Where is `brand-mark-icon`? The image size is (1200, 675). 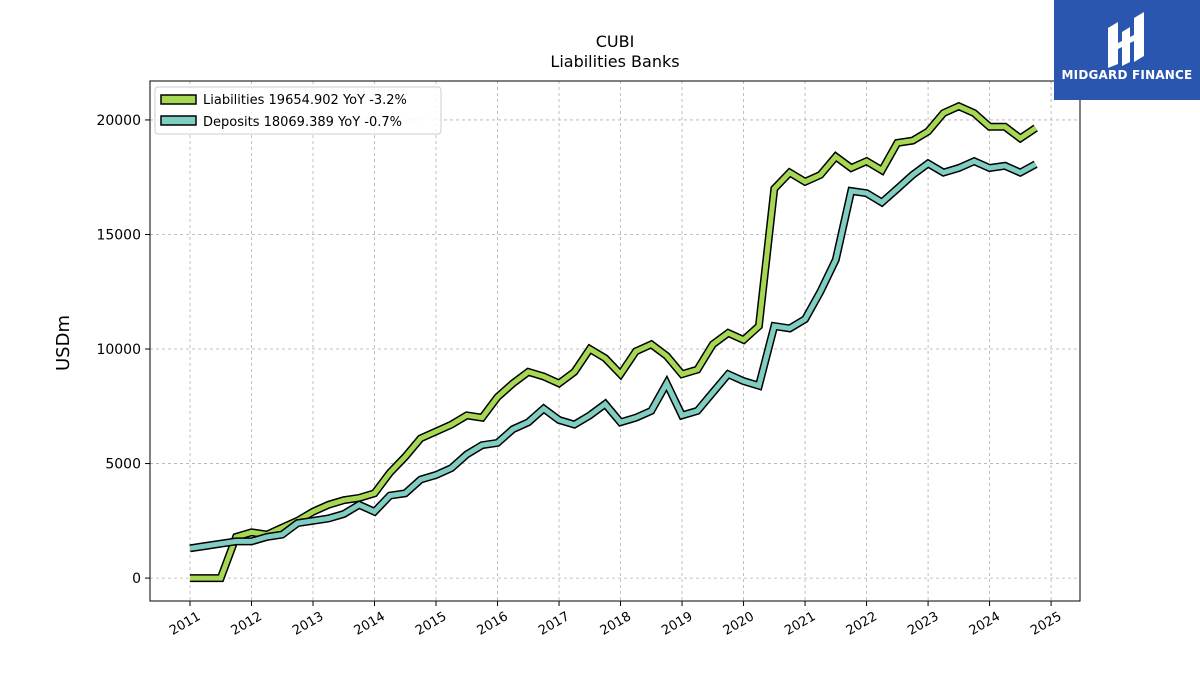
brand-mark-icon is located at coordinates (1126, 40).